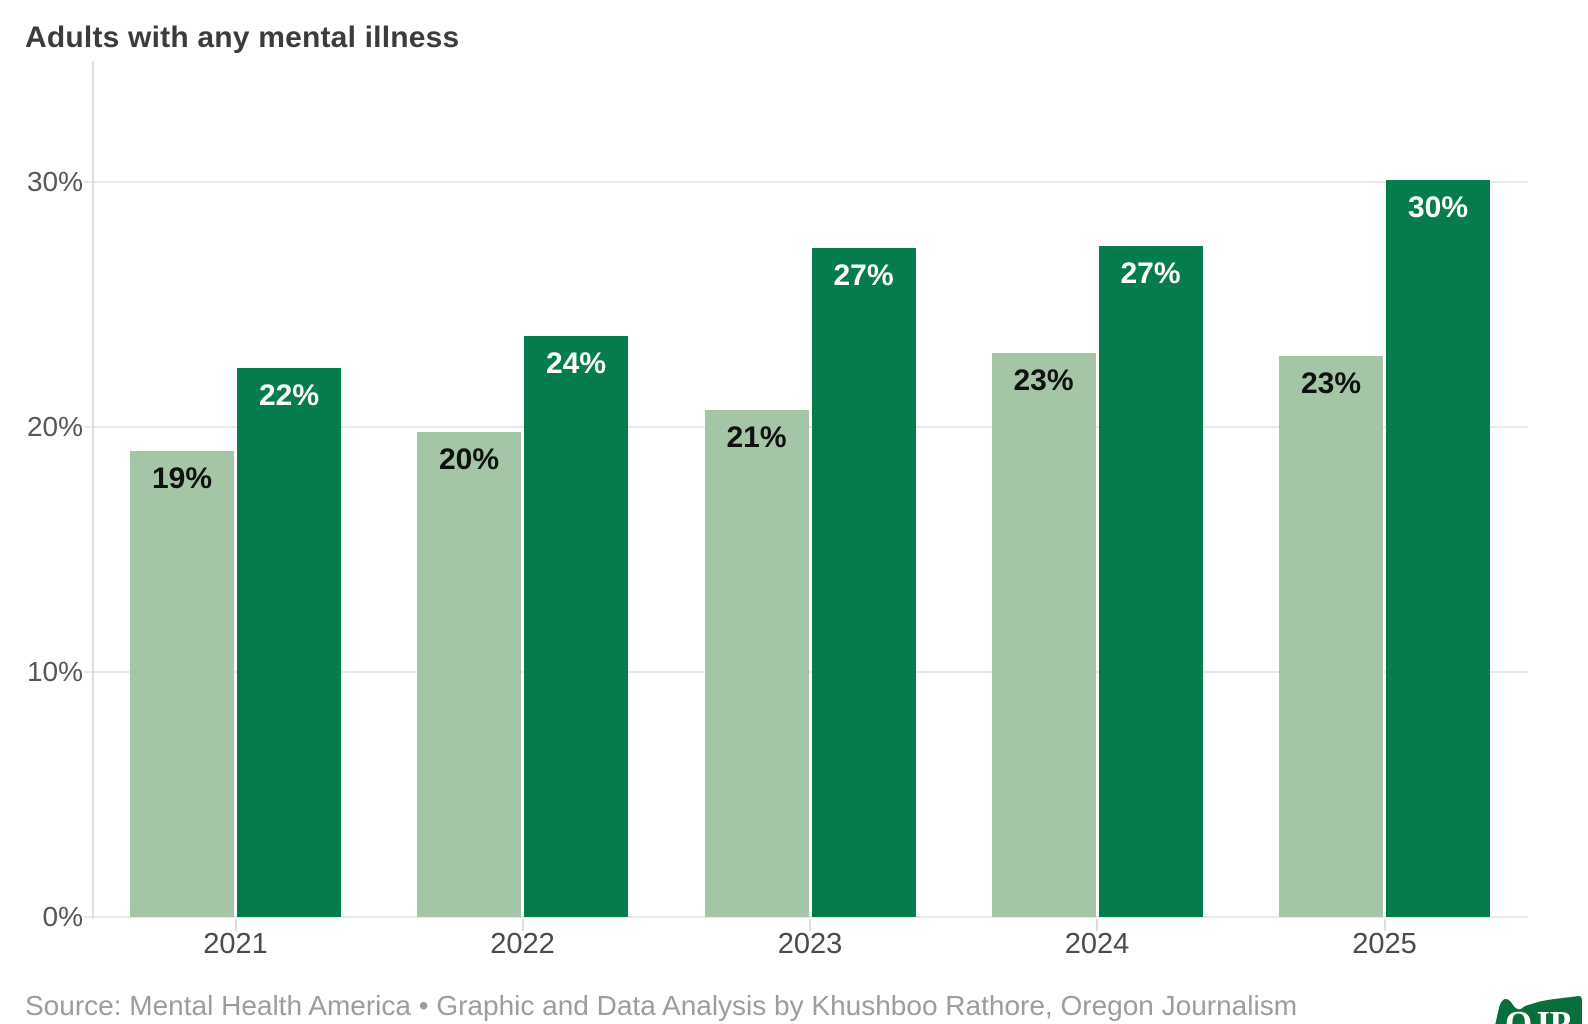 The width and height of the screenshot is (1588, 1024). What do you see at coordinates (1538, 1014) in the screenshot?
I see `logo-text: OJP` at bounding box center [1538, 1014].